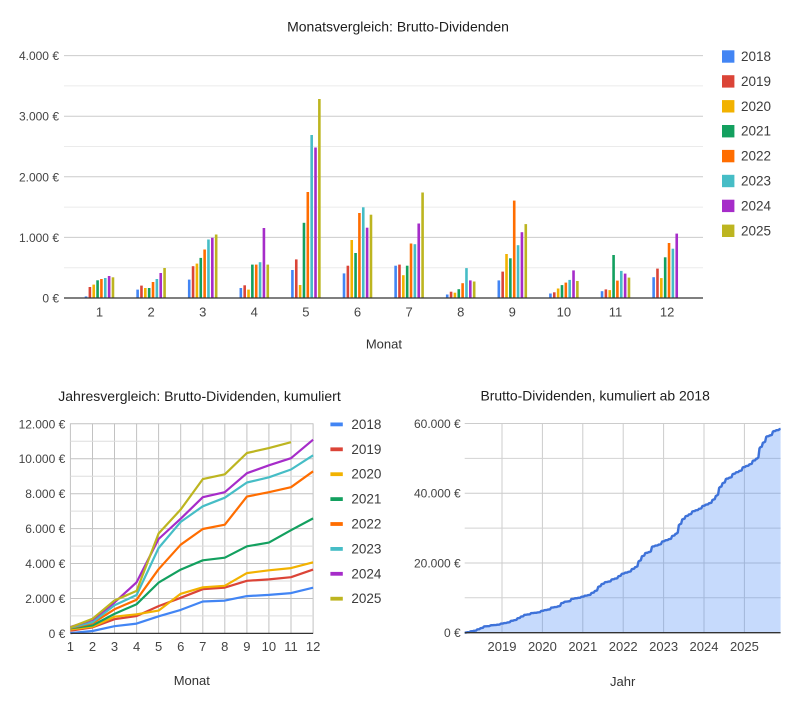  I want to click on svg-text: 3.000 €, so click(39, 117).